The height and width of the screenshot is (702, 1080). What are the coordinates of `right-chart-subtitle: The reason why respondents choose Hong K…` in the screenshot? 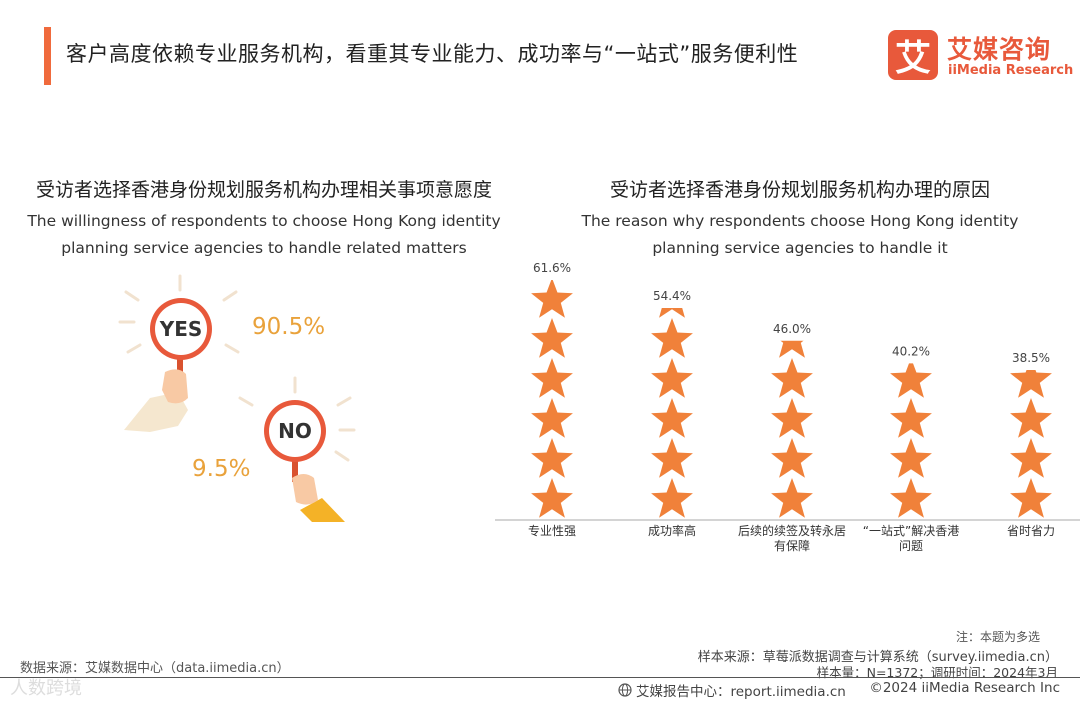 It's located at (800, 235).